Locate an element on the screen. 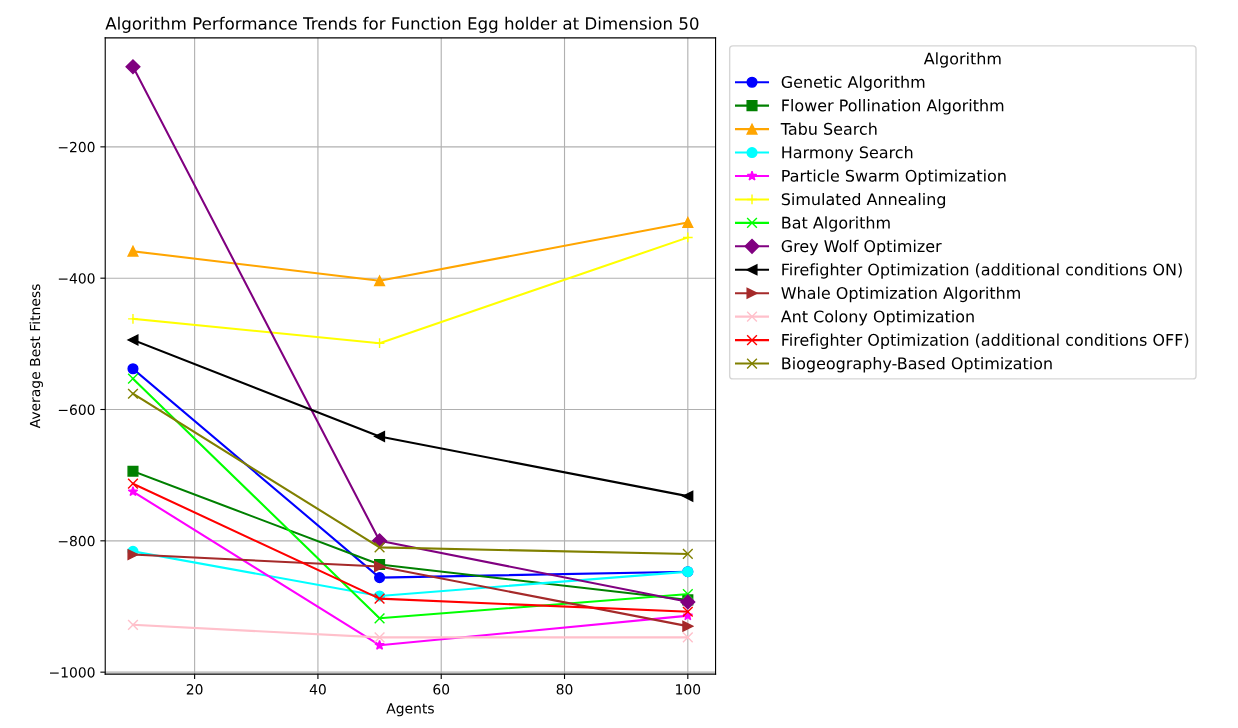 The image size is (1238, 728). y-tick-label: −200 is located at coordinates (76, 147).